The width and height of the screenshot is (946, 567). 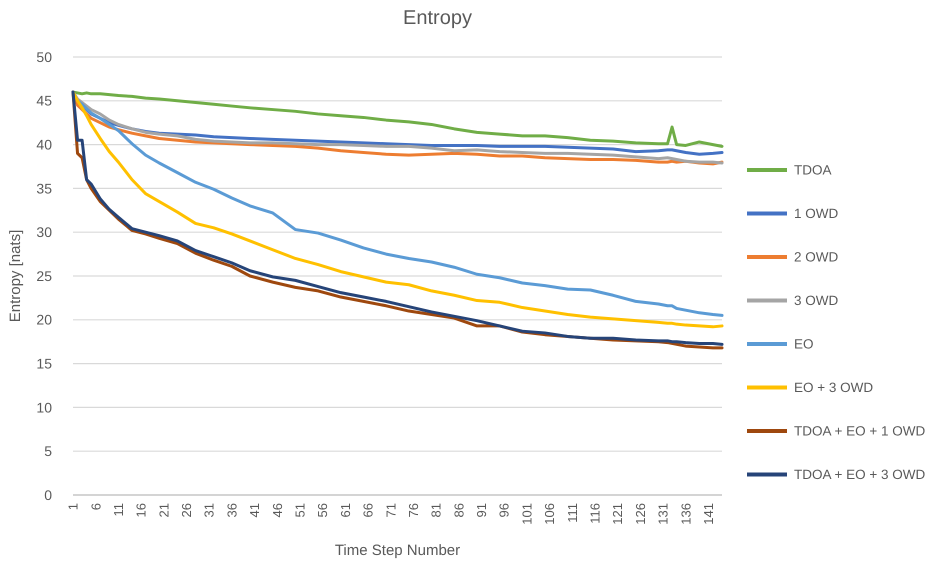 What do you see at coordinates (594, 513) in the screenshot?
I see `x-tick-label: 116` at bounding box center [594, 513].